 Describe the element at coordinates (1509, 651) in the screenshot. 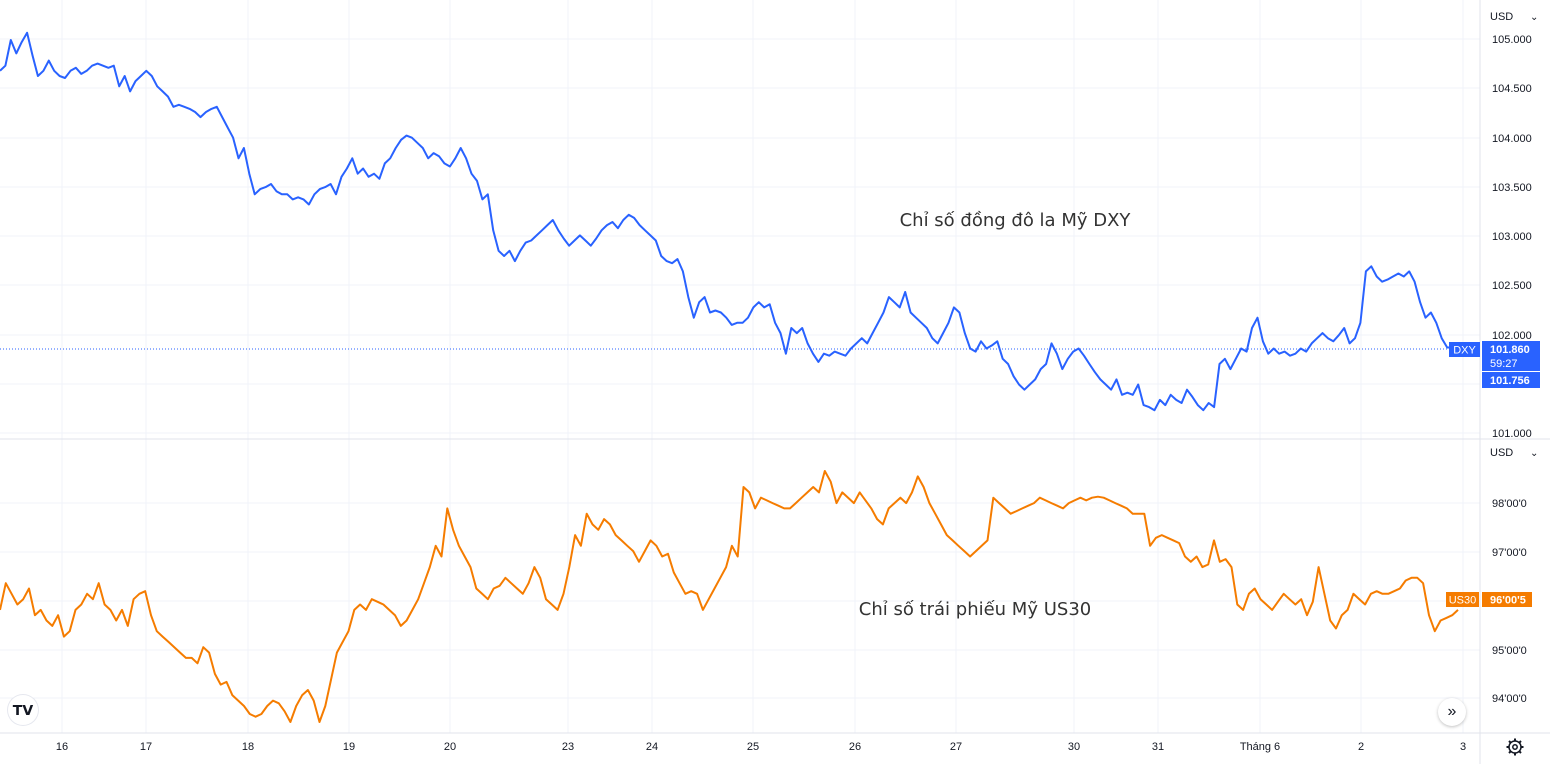

I see `y-tick-label: 95'00'0` at that location.